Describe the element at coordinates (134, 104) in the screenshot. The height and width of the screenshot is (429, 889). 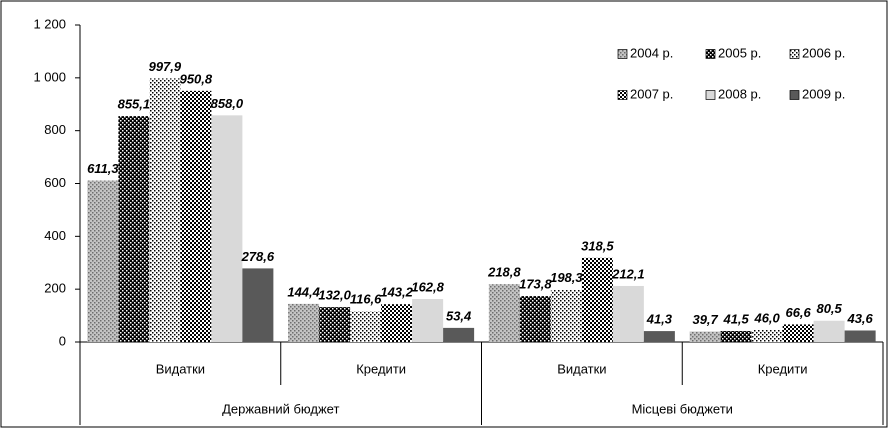
I see `value-label: 855,1` at that location.